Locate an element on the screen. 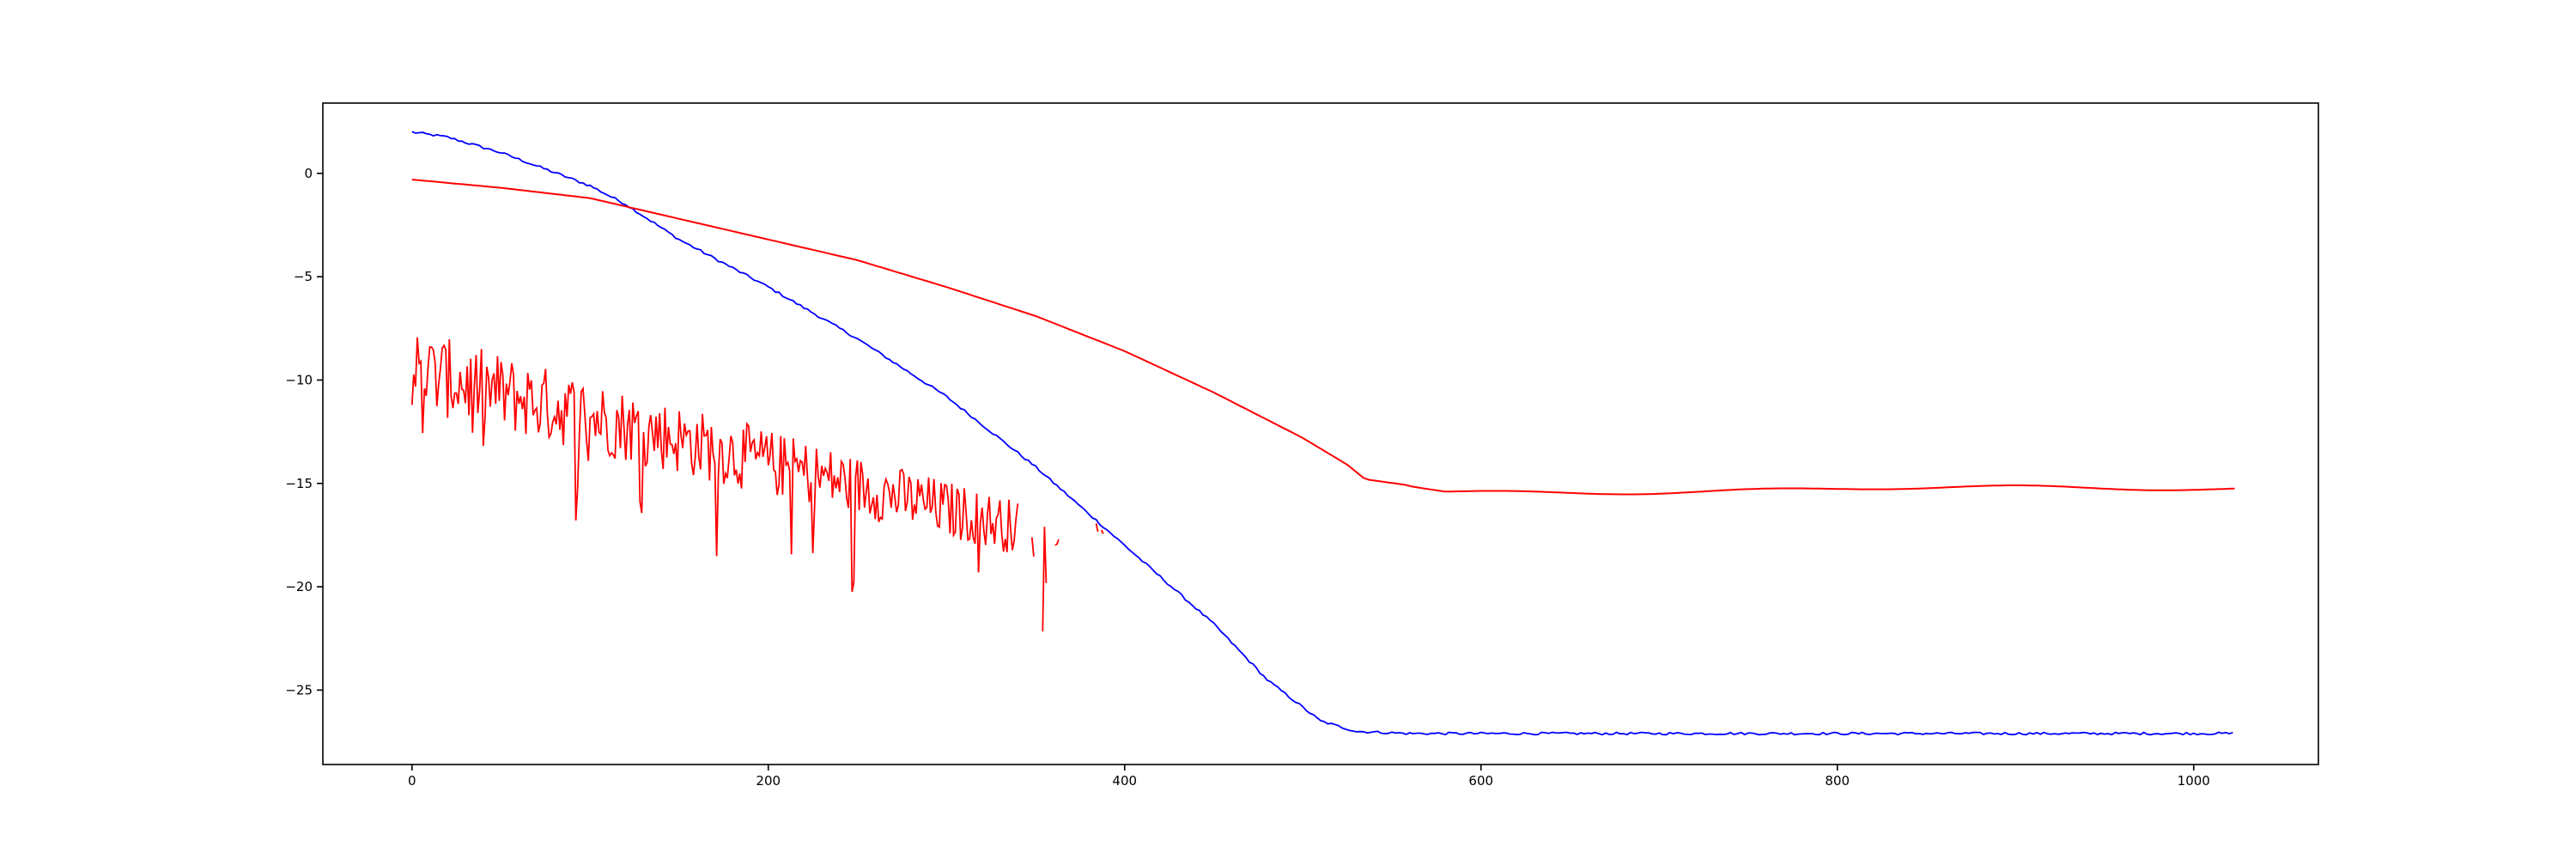 The image size is (2576, 859). y-axis: 0 −5 −10 −15 −20 −25 is located at coordinates (304, 432).